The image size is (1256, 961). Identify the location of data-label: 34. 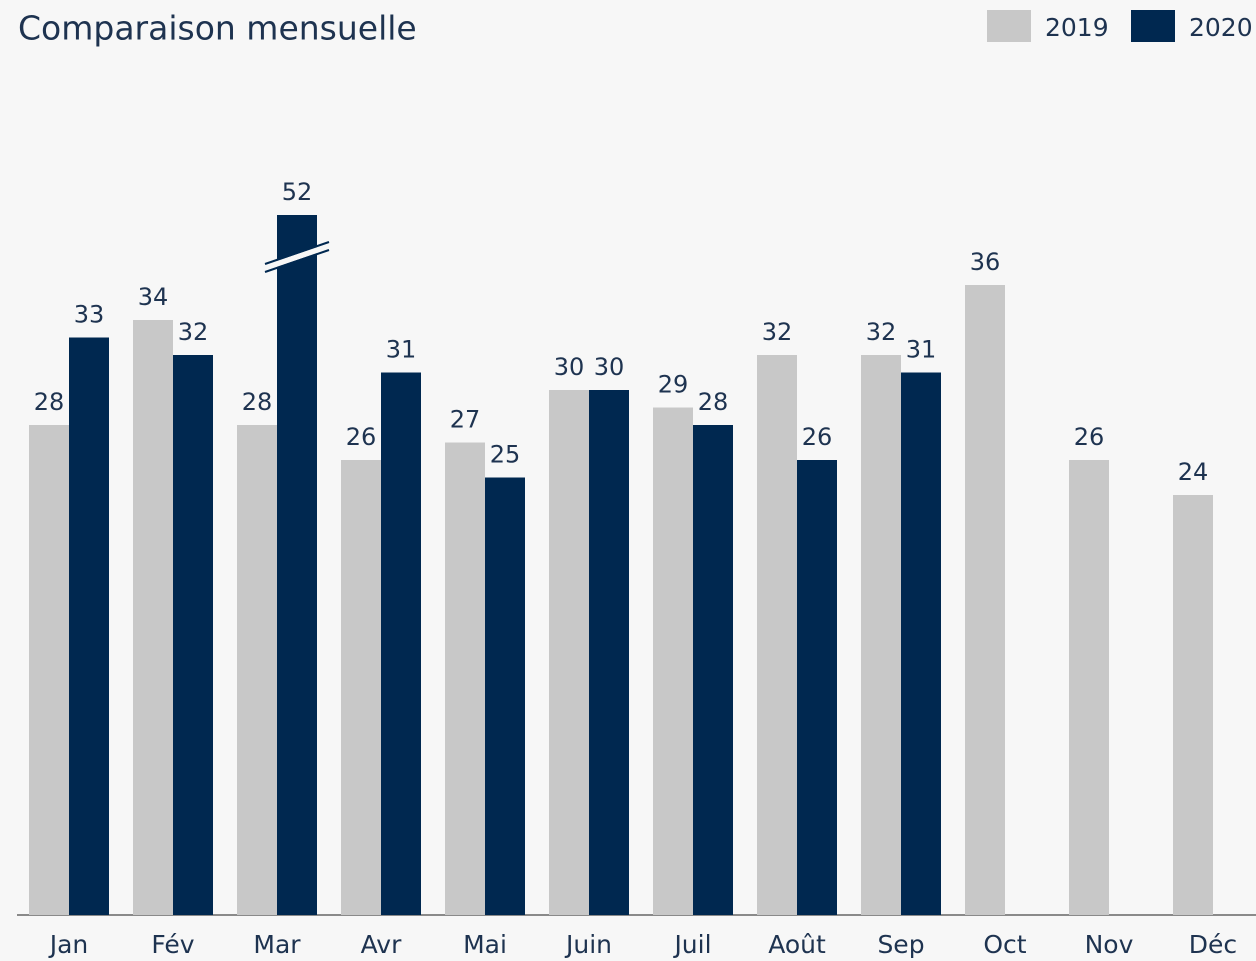
(153, 297).